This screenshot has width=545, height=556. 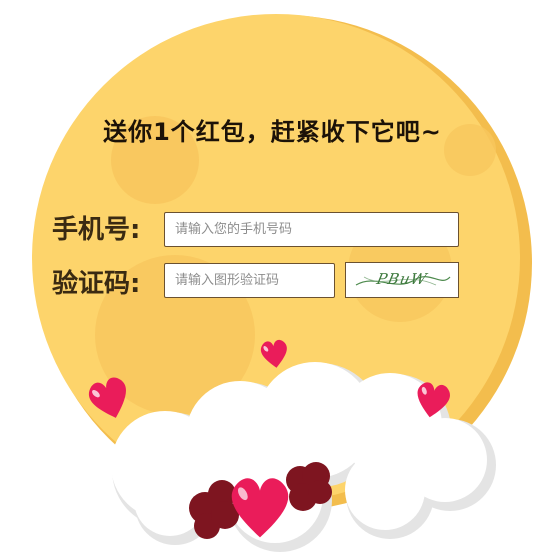 I want to click on dark-flower-left, so click(x=214, y=509).